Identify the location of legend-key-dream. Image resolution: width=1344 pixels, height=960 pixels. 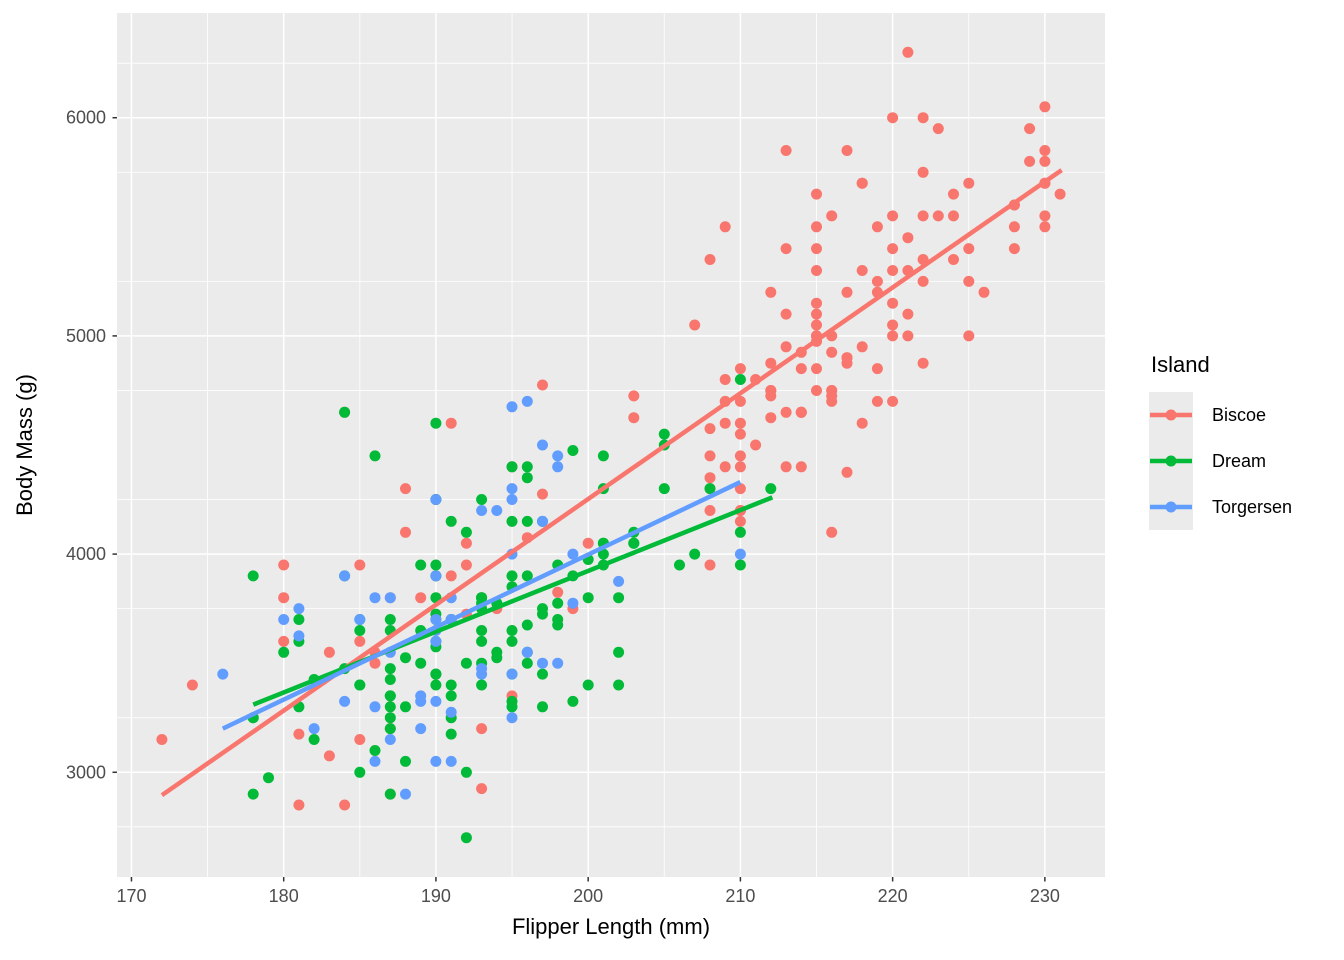
(1171, 461).